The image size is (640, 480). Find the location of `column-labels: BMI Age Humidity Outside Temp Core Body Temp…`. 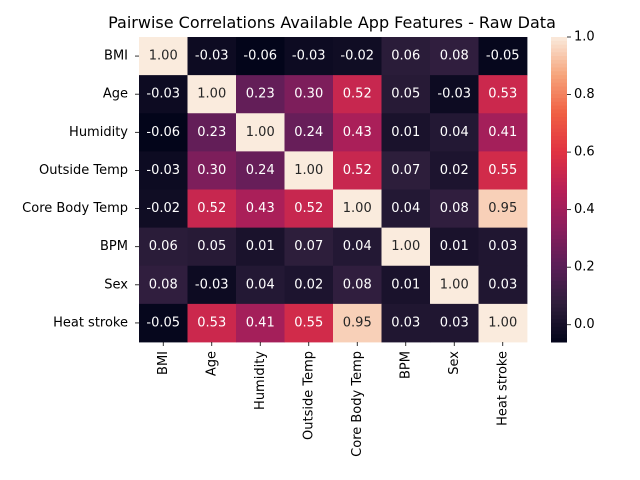

column-labels: BMI Age Humidity Outside Temp Core Body Temp… is located at coordinates (333, 399).